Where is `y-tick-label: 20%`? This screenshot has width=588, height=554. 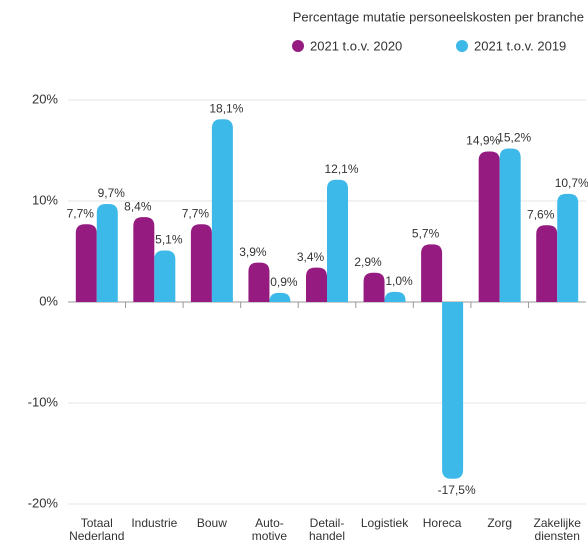
y-tick-label: 20% is located at coordinates (45, 98).